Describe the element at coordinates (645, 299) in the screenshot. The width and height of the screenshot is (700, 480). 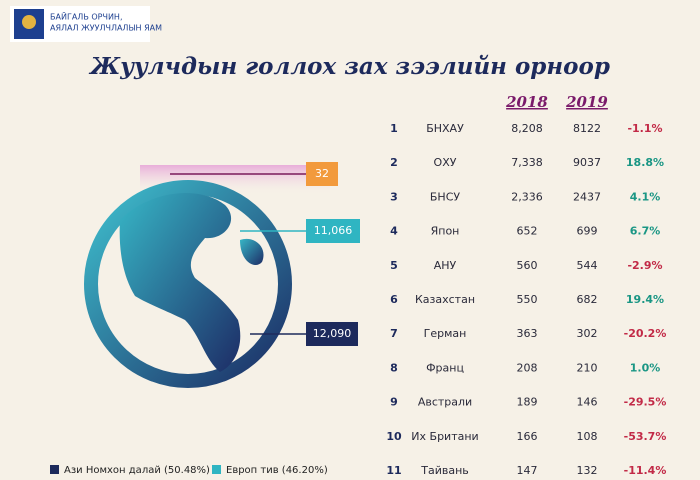
I see `change: 19.4%` at that location.